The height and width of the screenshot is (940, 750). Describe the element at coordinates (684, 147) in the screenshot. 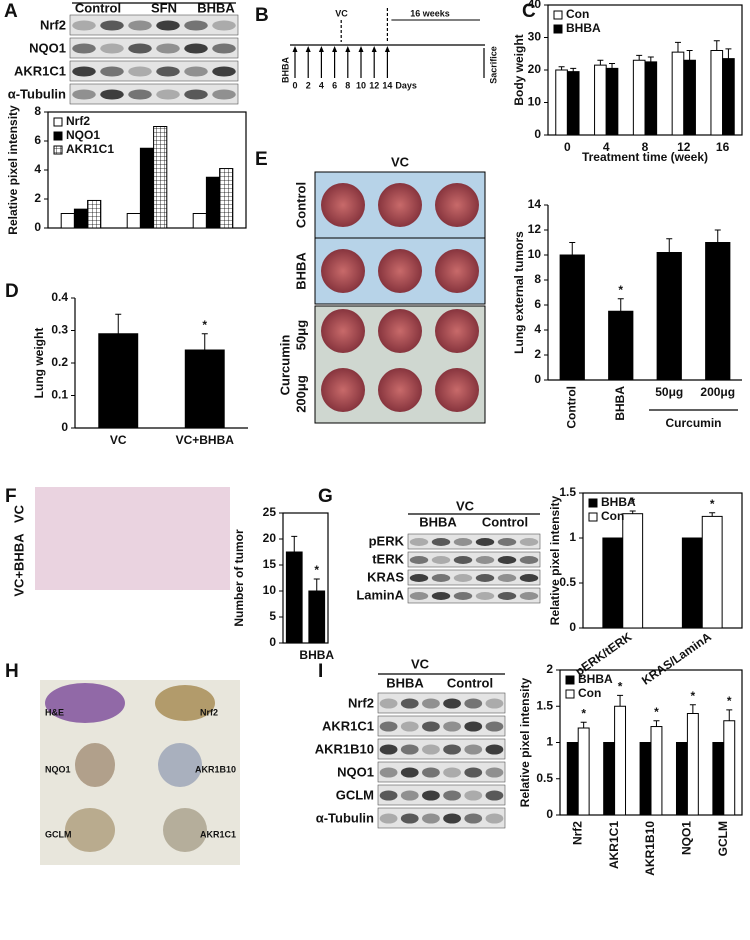

I see `x-tick-label: 12` at that location.